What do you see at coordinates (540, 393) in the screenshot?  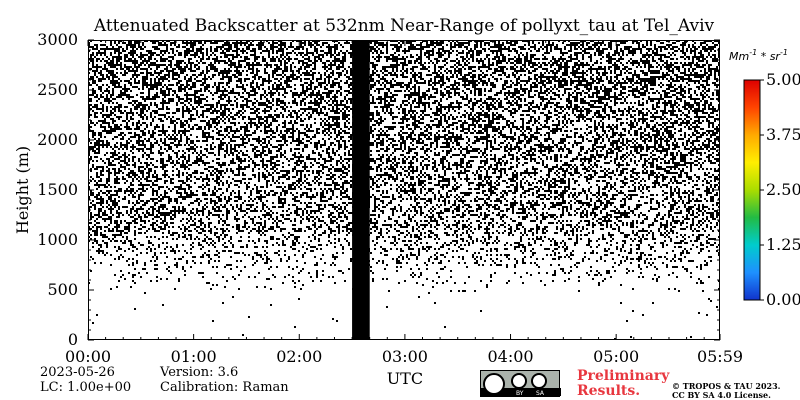 I see `sa-label: SA` at bounding box center [540, 393].